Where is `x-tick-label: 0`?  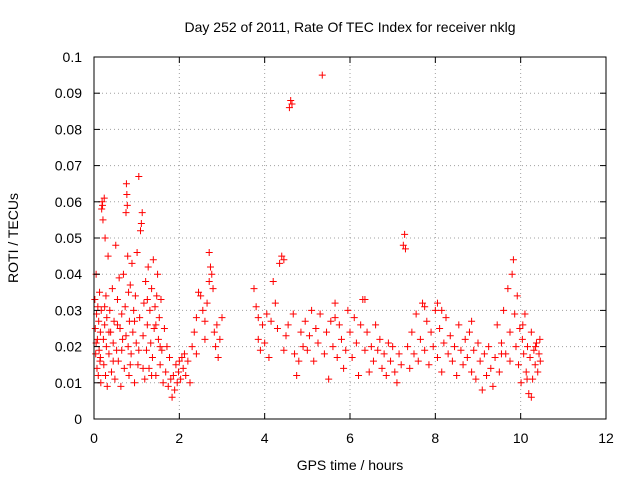 x-tick-label: 0 is located at coordinates (94, 438).